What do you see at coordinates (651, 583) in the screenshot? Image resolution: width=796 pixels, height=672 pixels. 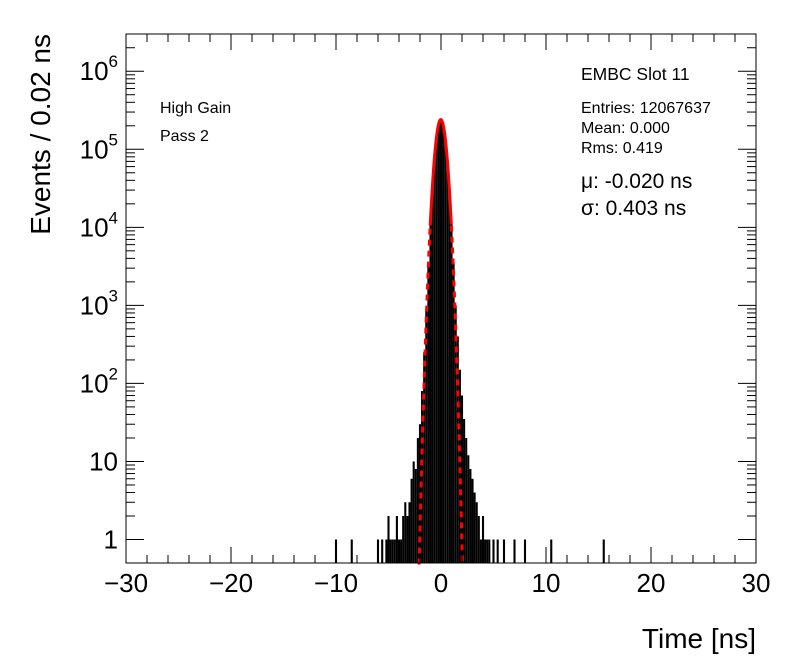 I see `x-tick-label: 20` at bounding box center [651, 583].